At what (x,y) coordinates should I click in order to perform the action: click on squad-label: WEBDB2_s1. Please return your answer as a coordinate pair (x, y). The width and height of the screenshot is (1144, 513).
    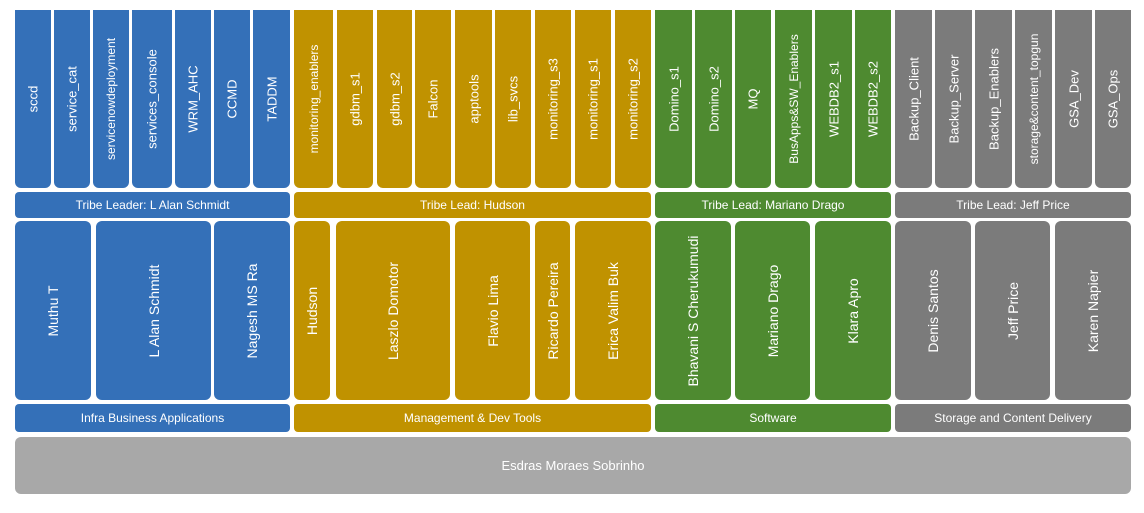
    Looking at the image, I should click on (833, 99).